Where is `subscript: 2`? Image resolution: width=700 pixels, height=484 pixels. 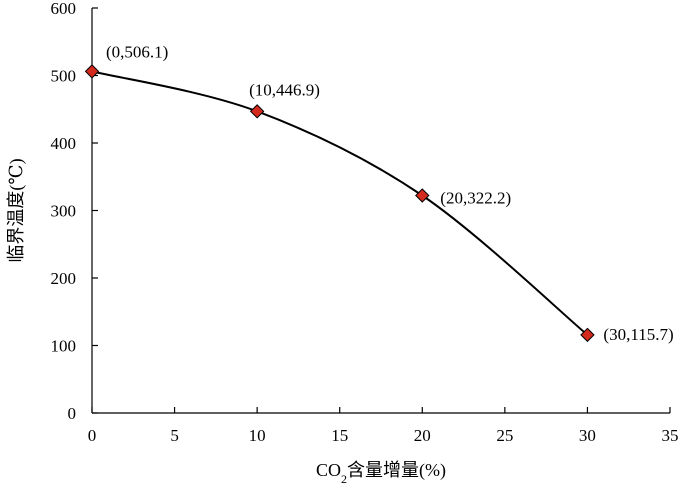 subscript: 2 is located at coordinates (344, 478).